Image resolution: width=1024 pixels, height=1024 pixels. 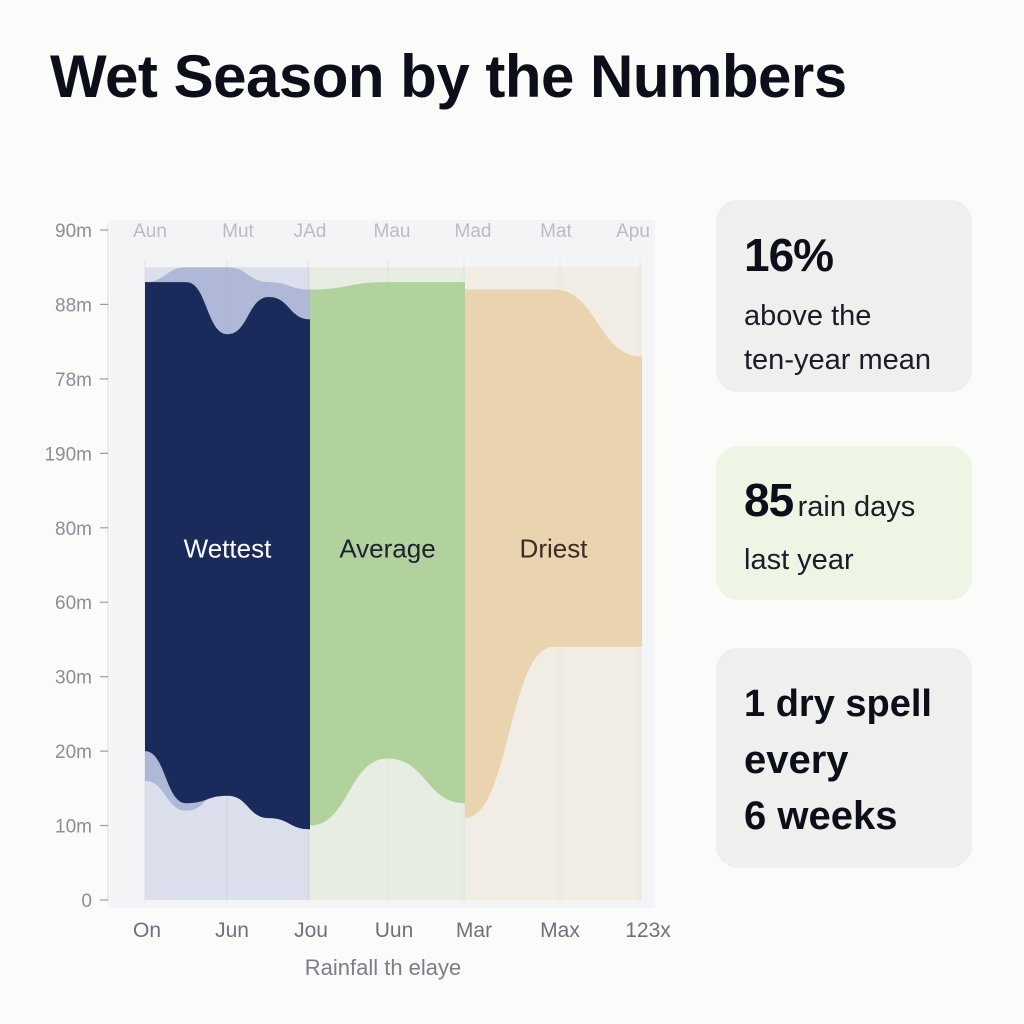 I want to click on x-axis-top-ticks: Aun Mut JAd Mau Mad Mat Apu, so click(x=391, y=231).